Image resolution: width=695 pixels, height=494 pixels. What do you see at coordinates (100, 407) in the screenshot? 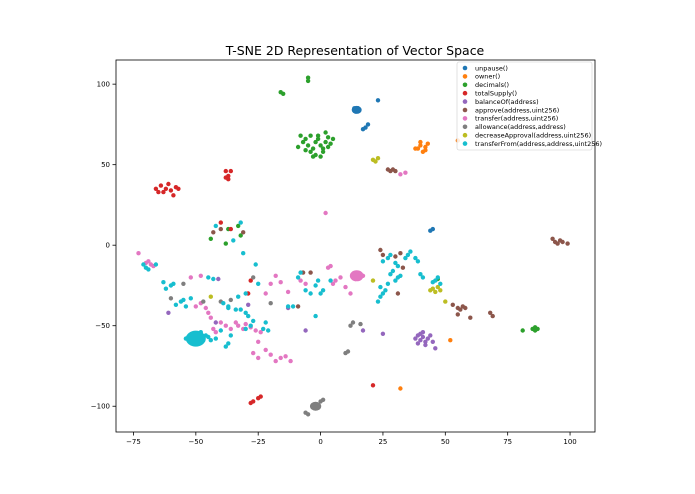
I see `y-tick-label-0: −100` at bounding box center [100, 407].